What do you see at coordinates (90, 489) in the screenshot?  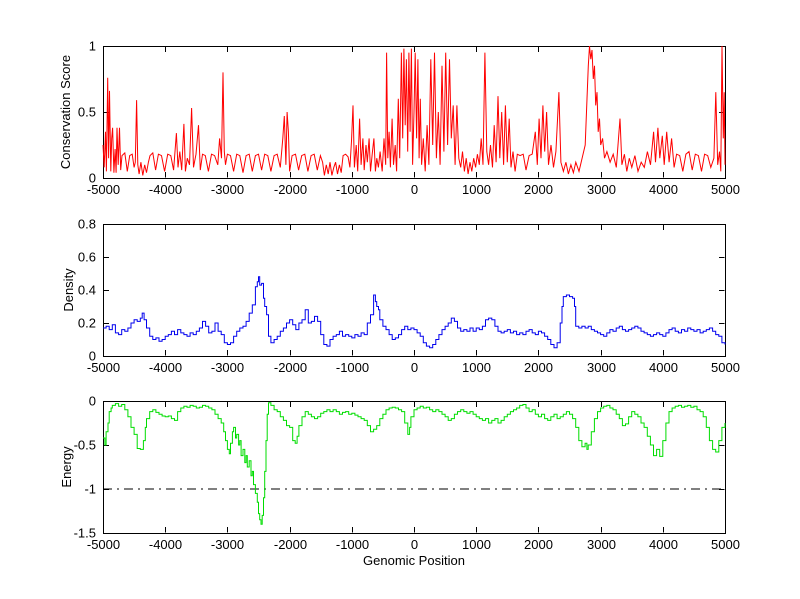 I see `y-tick-label: -1` at bounding box center [90, 489].